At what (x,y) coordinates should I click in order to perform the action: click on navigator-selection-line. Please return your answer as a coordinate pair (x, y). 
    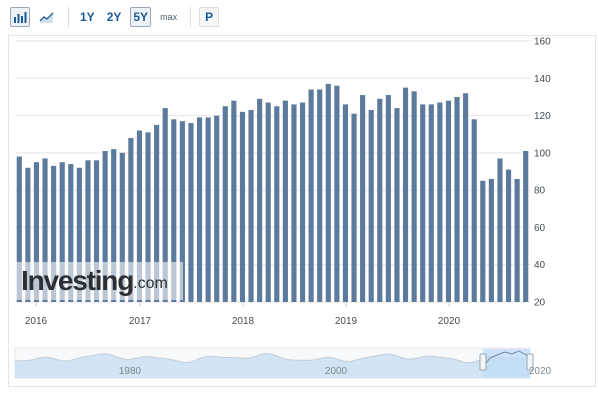
    Looking at the image, I should click on (506, 358).